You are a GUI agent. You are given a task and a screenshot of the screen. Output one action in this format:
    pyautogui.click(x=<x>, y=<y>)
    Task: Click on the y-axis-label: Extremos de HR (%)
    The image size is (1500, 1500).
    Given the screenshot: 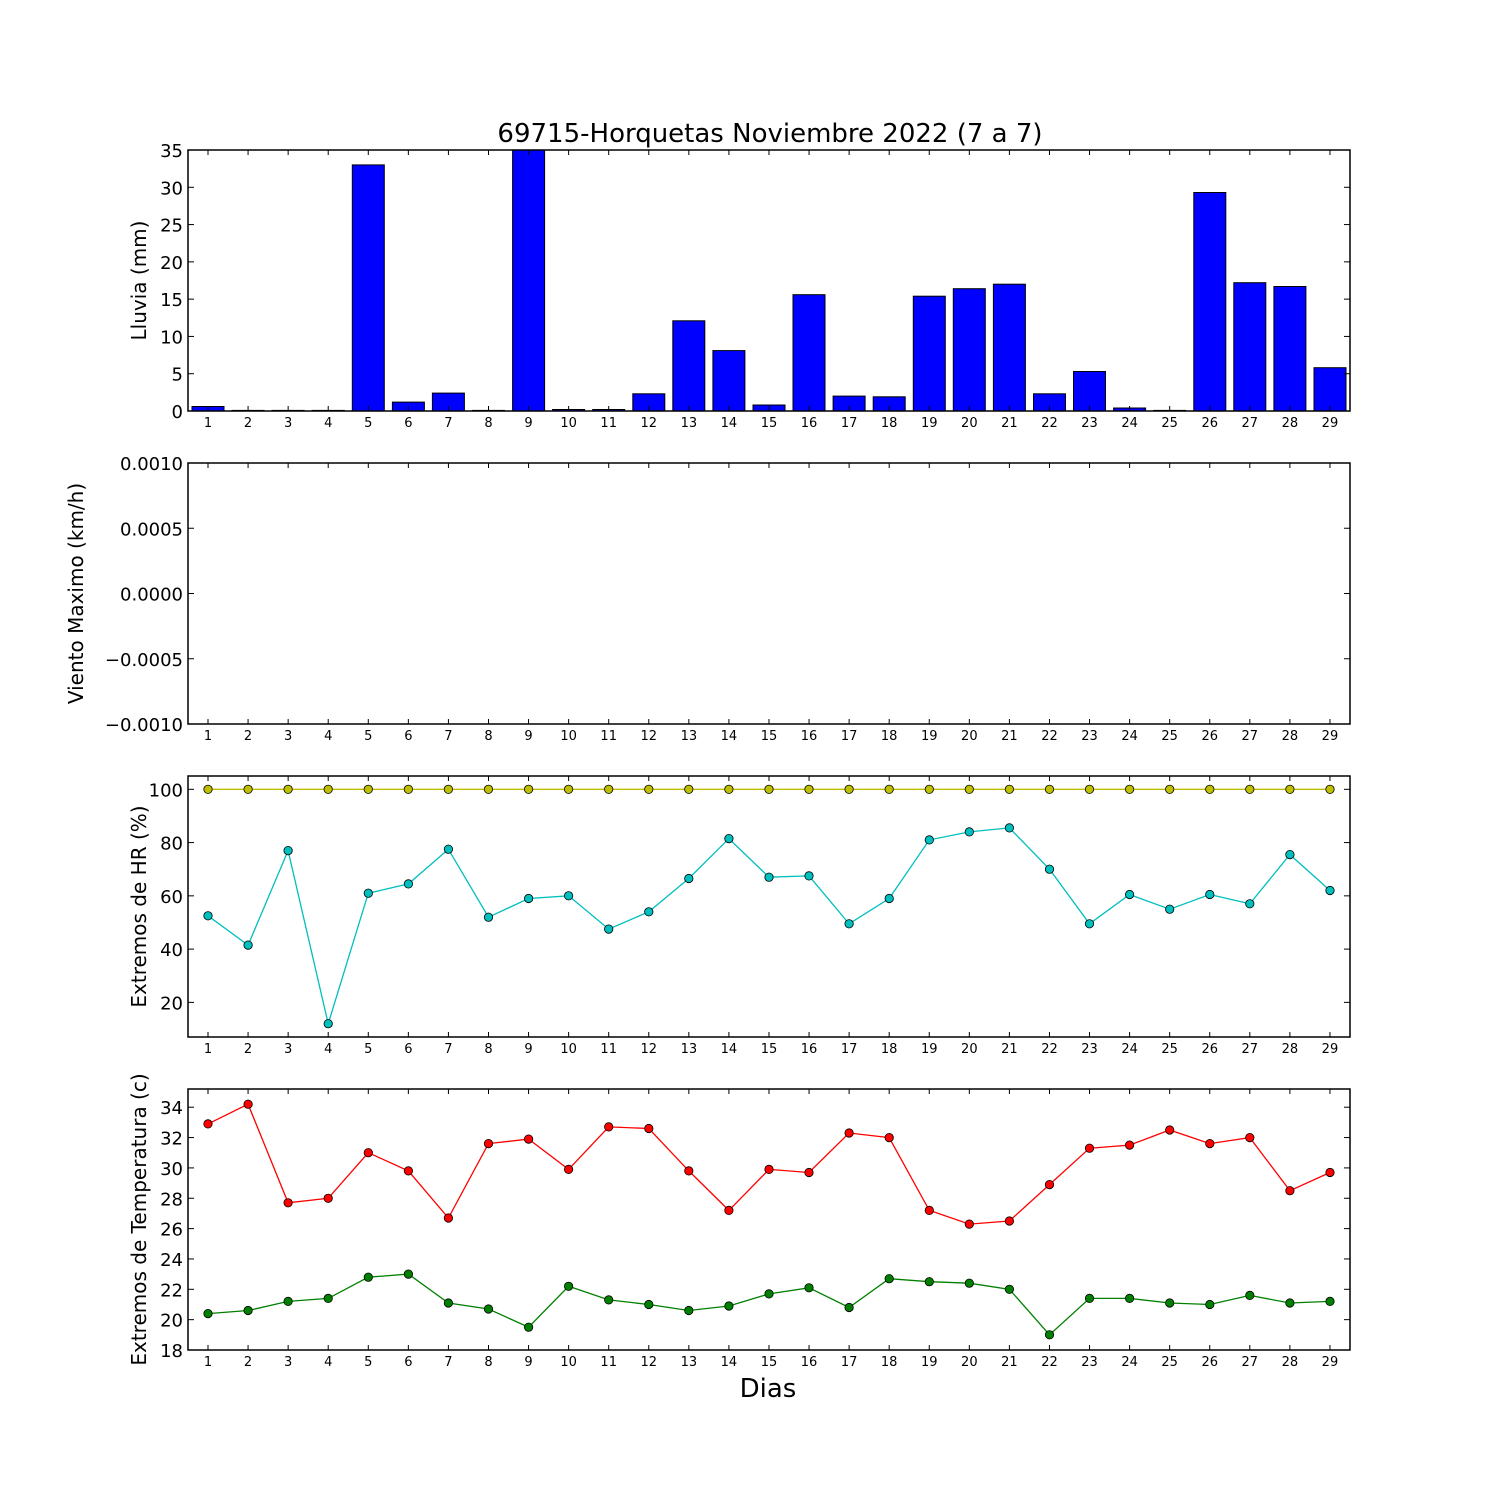 What is the action you would take?
    pyautogui.click(x=139, y=906)
    